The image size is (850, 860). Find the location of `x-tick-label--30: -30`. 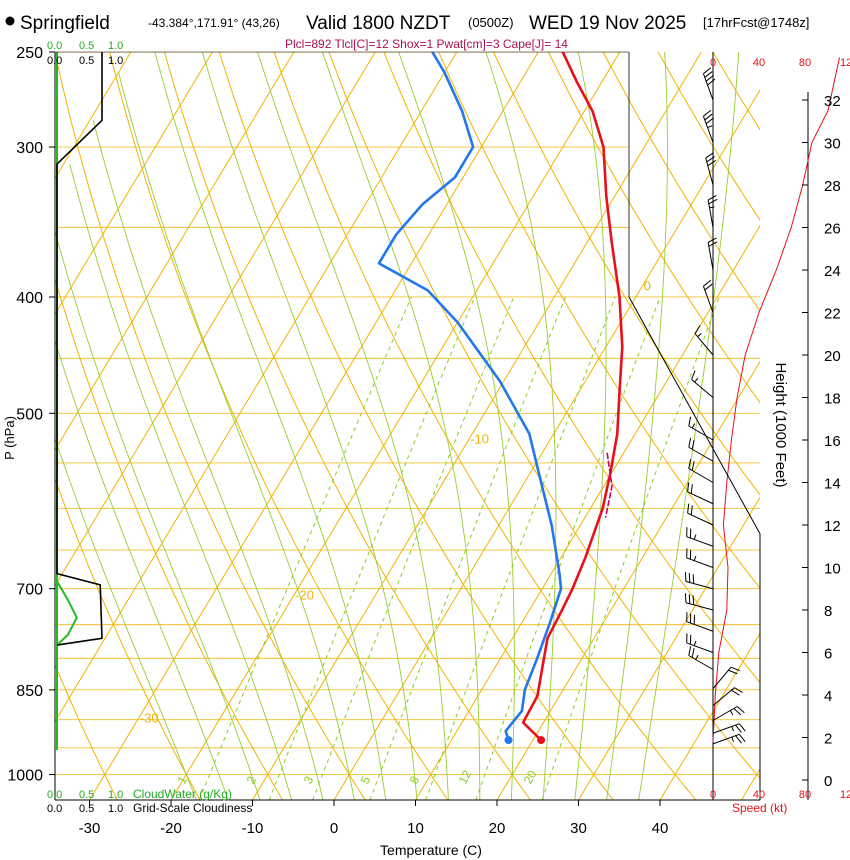

x-tick-label--30: -30 is located at coordinates (90, 828).